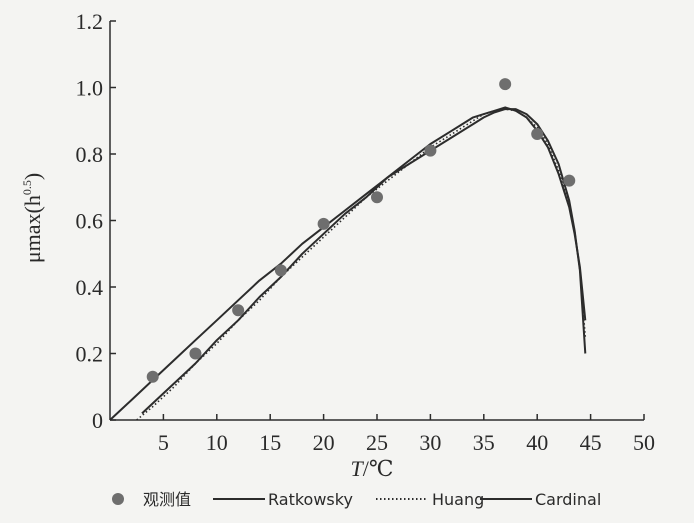  What do you see at coordinates (97, 420) in the screenshot?
I see `y-tick-label: 0` at bounding box center [97, 420].